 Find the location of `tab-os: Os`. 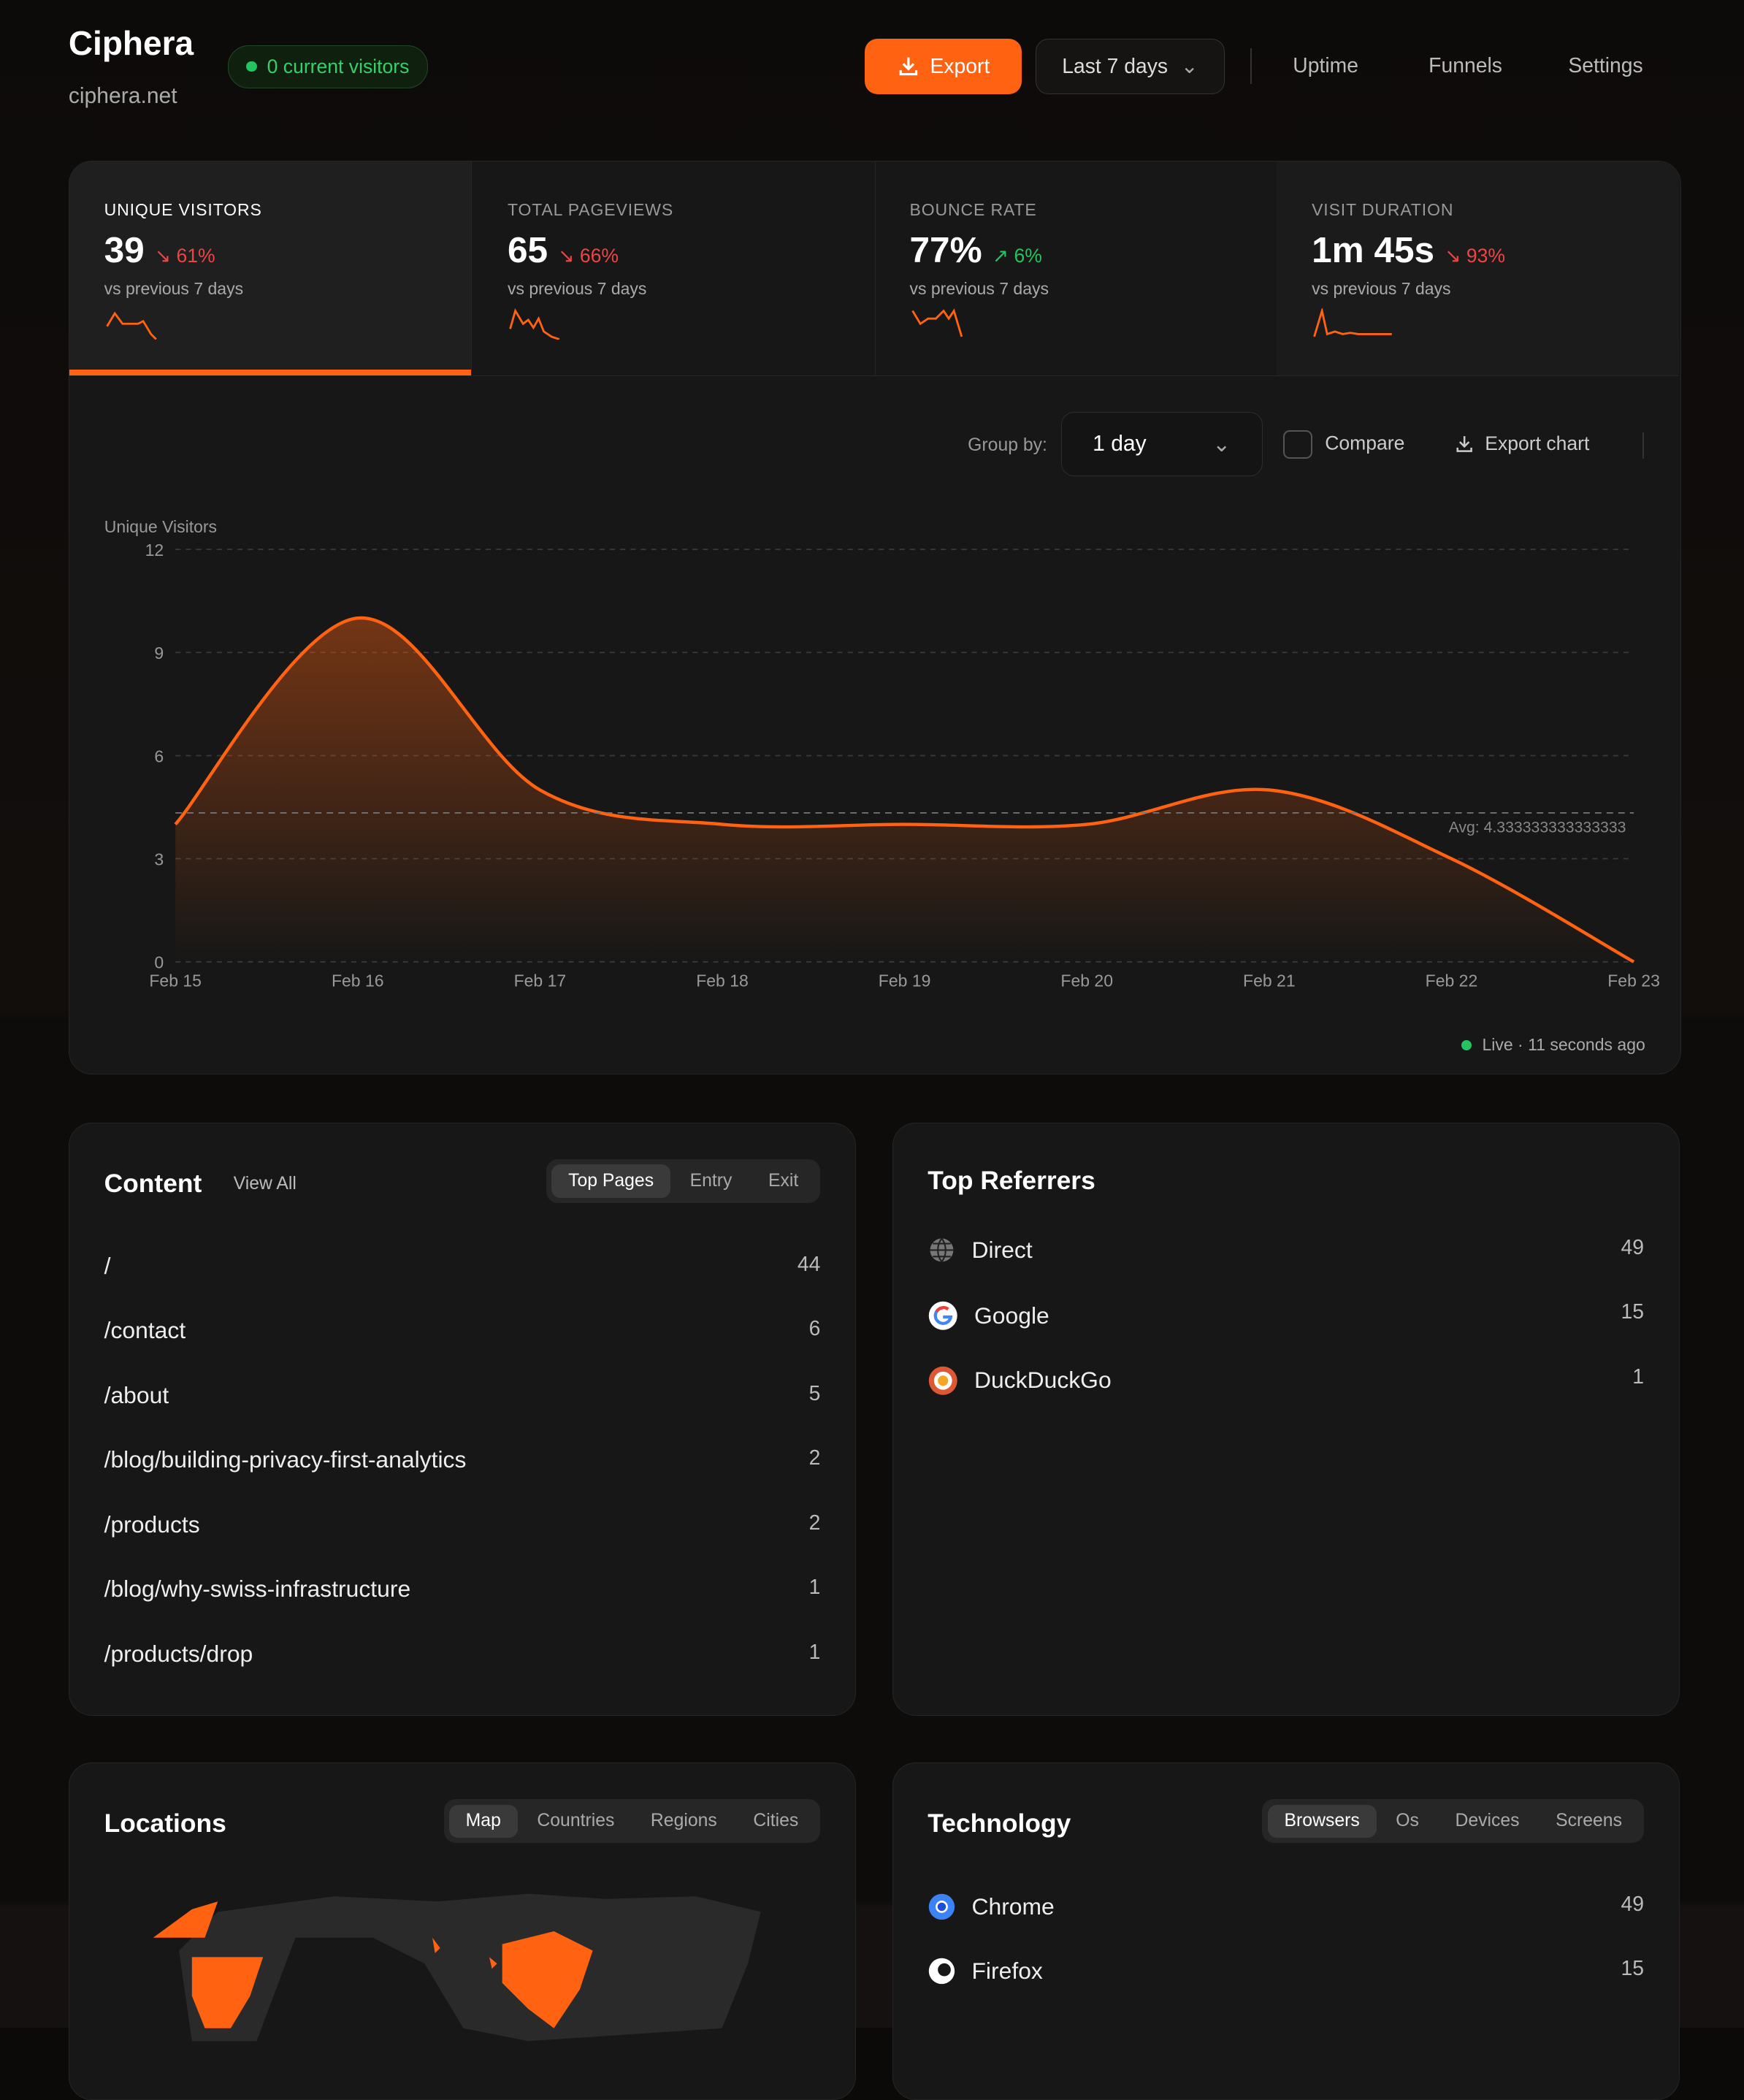

tab-os: Os is located at coordinates (1407, 1821).